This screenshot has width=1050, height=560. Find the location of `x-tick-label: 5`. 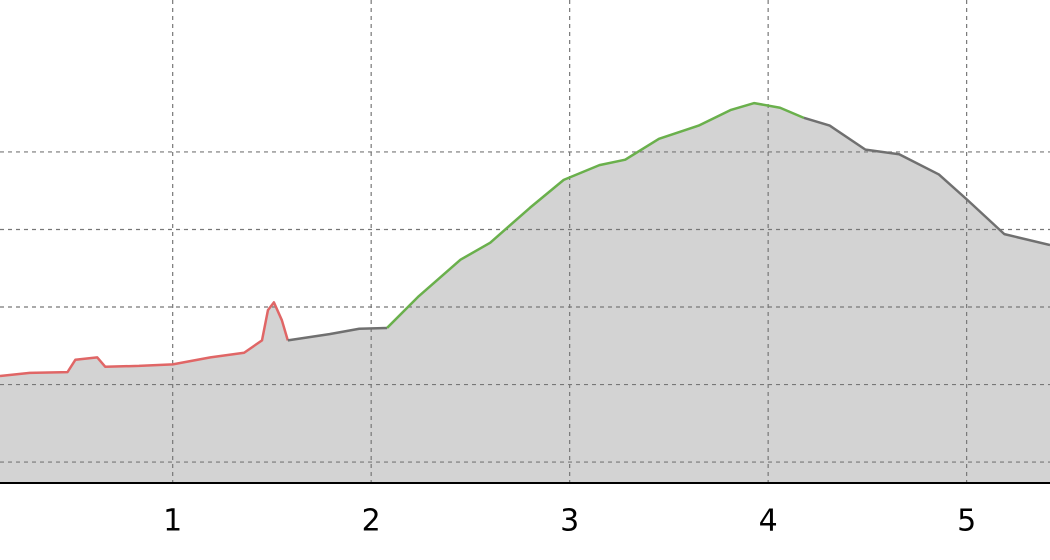

x-tick-label: 5 is located at coordinates (966, 521).